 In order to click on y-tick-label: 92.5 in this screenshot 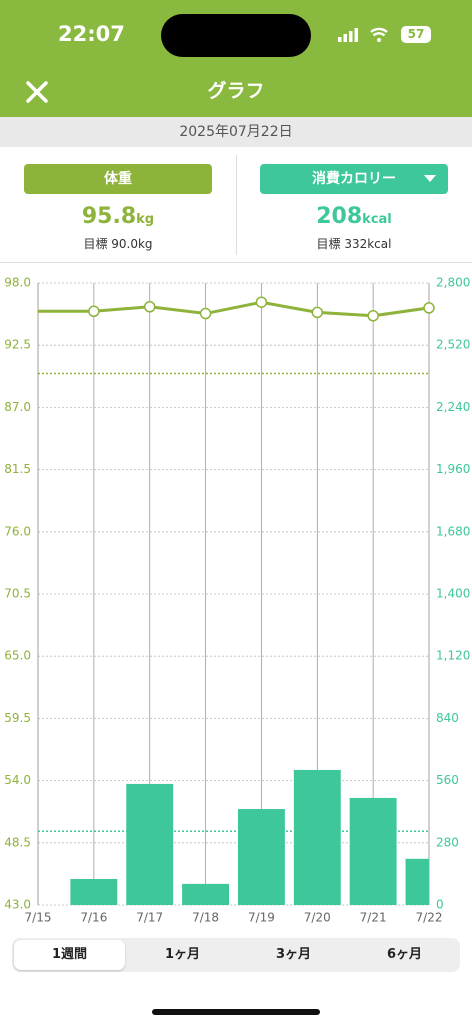, I will do `click(17, 345)`.